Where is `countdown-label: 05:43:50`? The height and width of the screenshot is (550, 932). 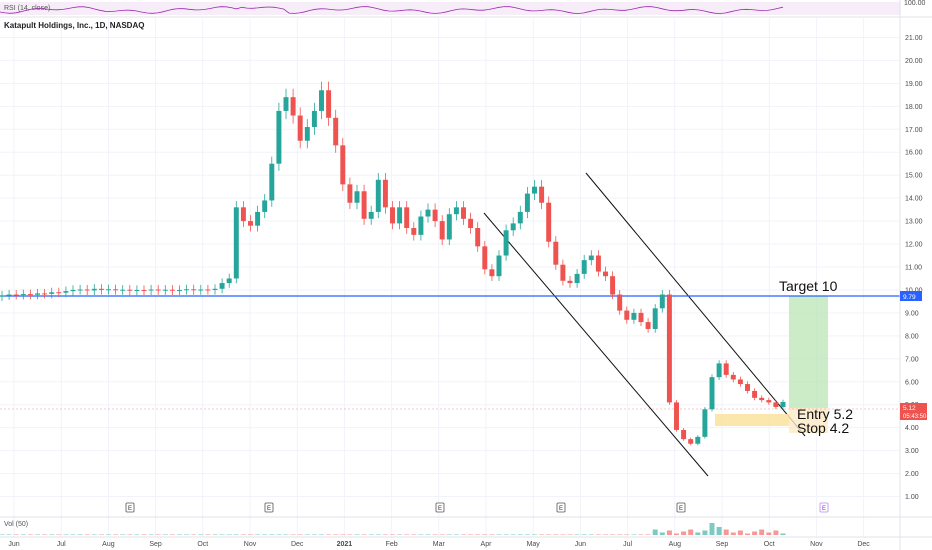 countdown-label: 05:43:50 is located at coordinates (915, 417).